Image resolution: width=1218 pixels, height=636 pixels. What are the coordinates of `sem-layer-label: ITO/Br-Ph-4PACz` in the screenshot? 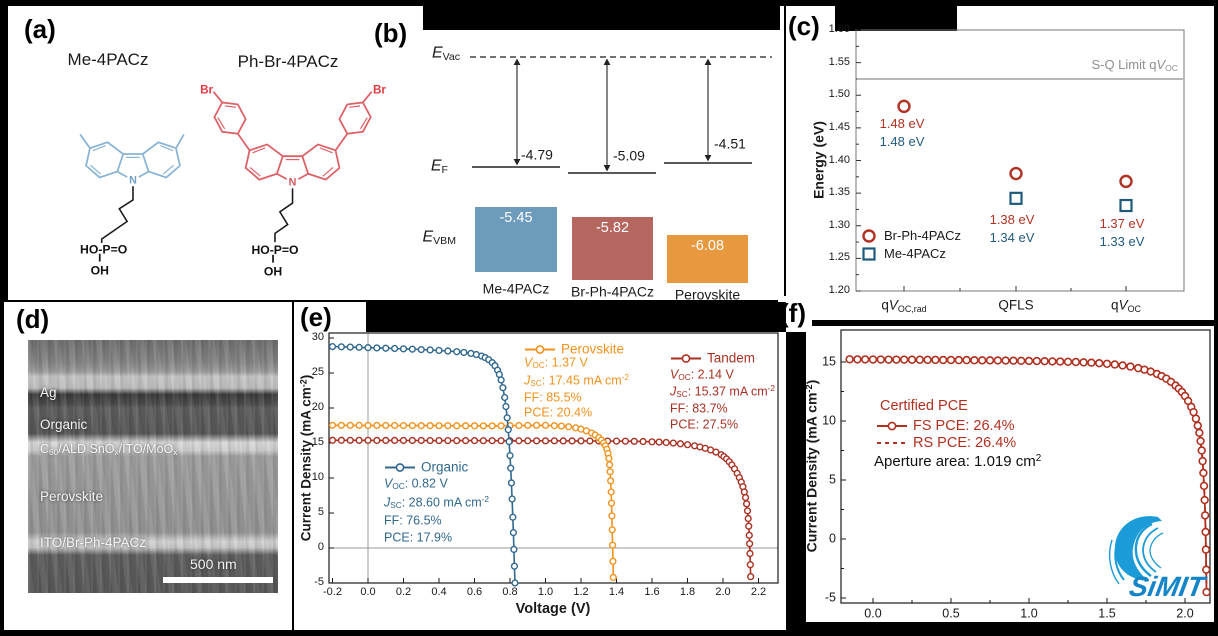 It's located at (93, 542).